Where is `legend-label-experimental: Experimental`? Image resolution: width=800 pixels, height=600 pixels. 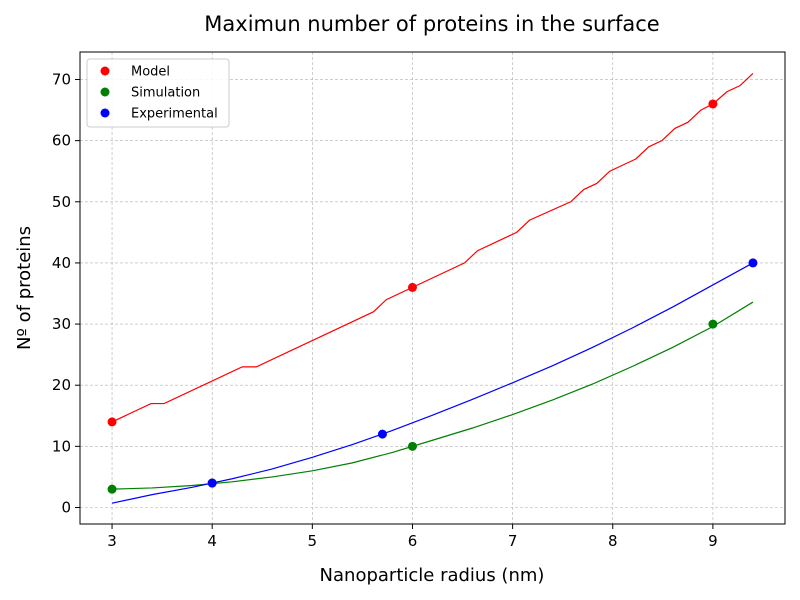
legend-label-experimental: Experimental is located at coordinates (174, 114).